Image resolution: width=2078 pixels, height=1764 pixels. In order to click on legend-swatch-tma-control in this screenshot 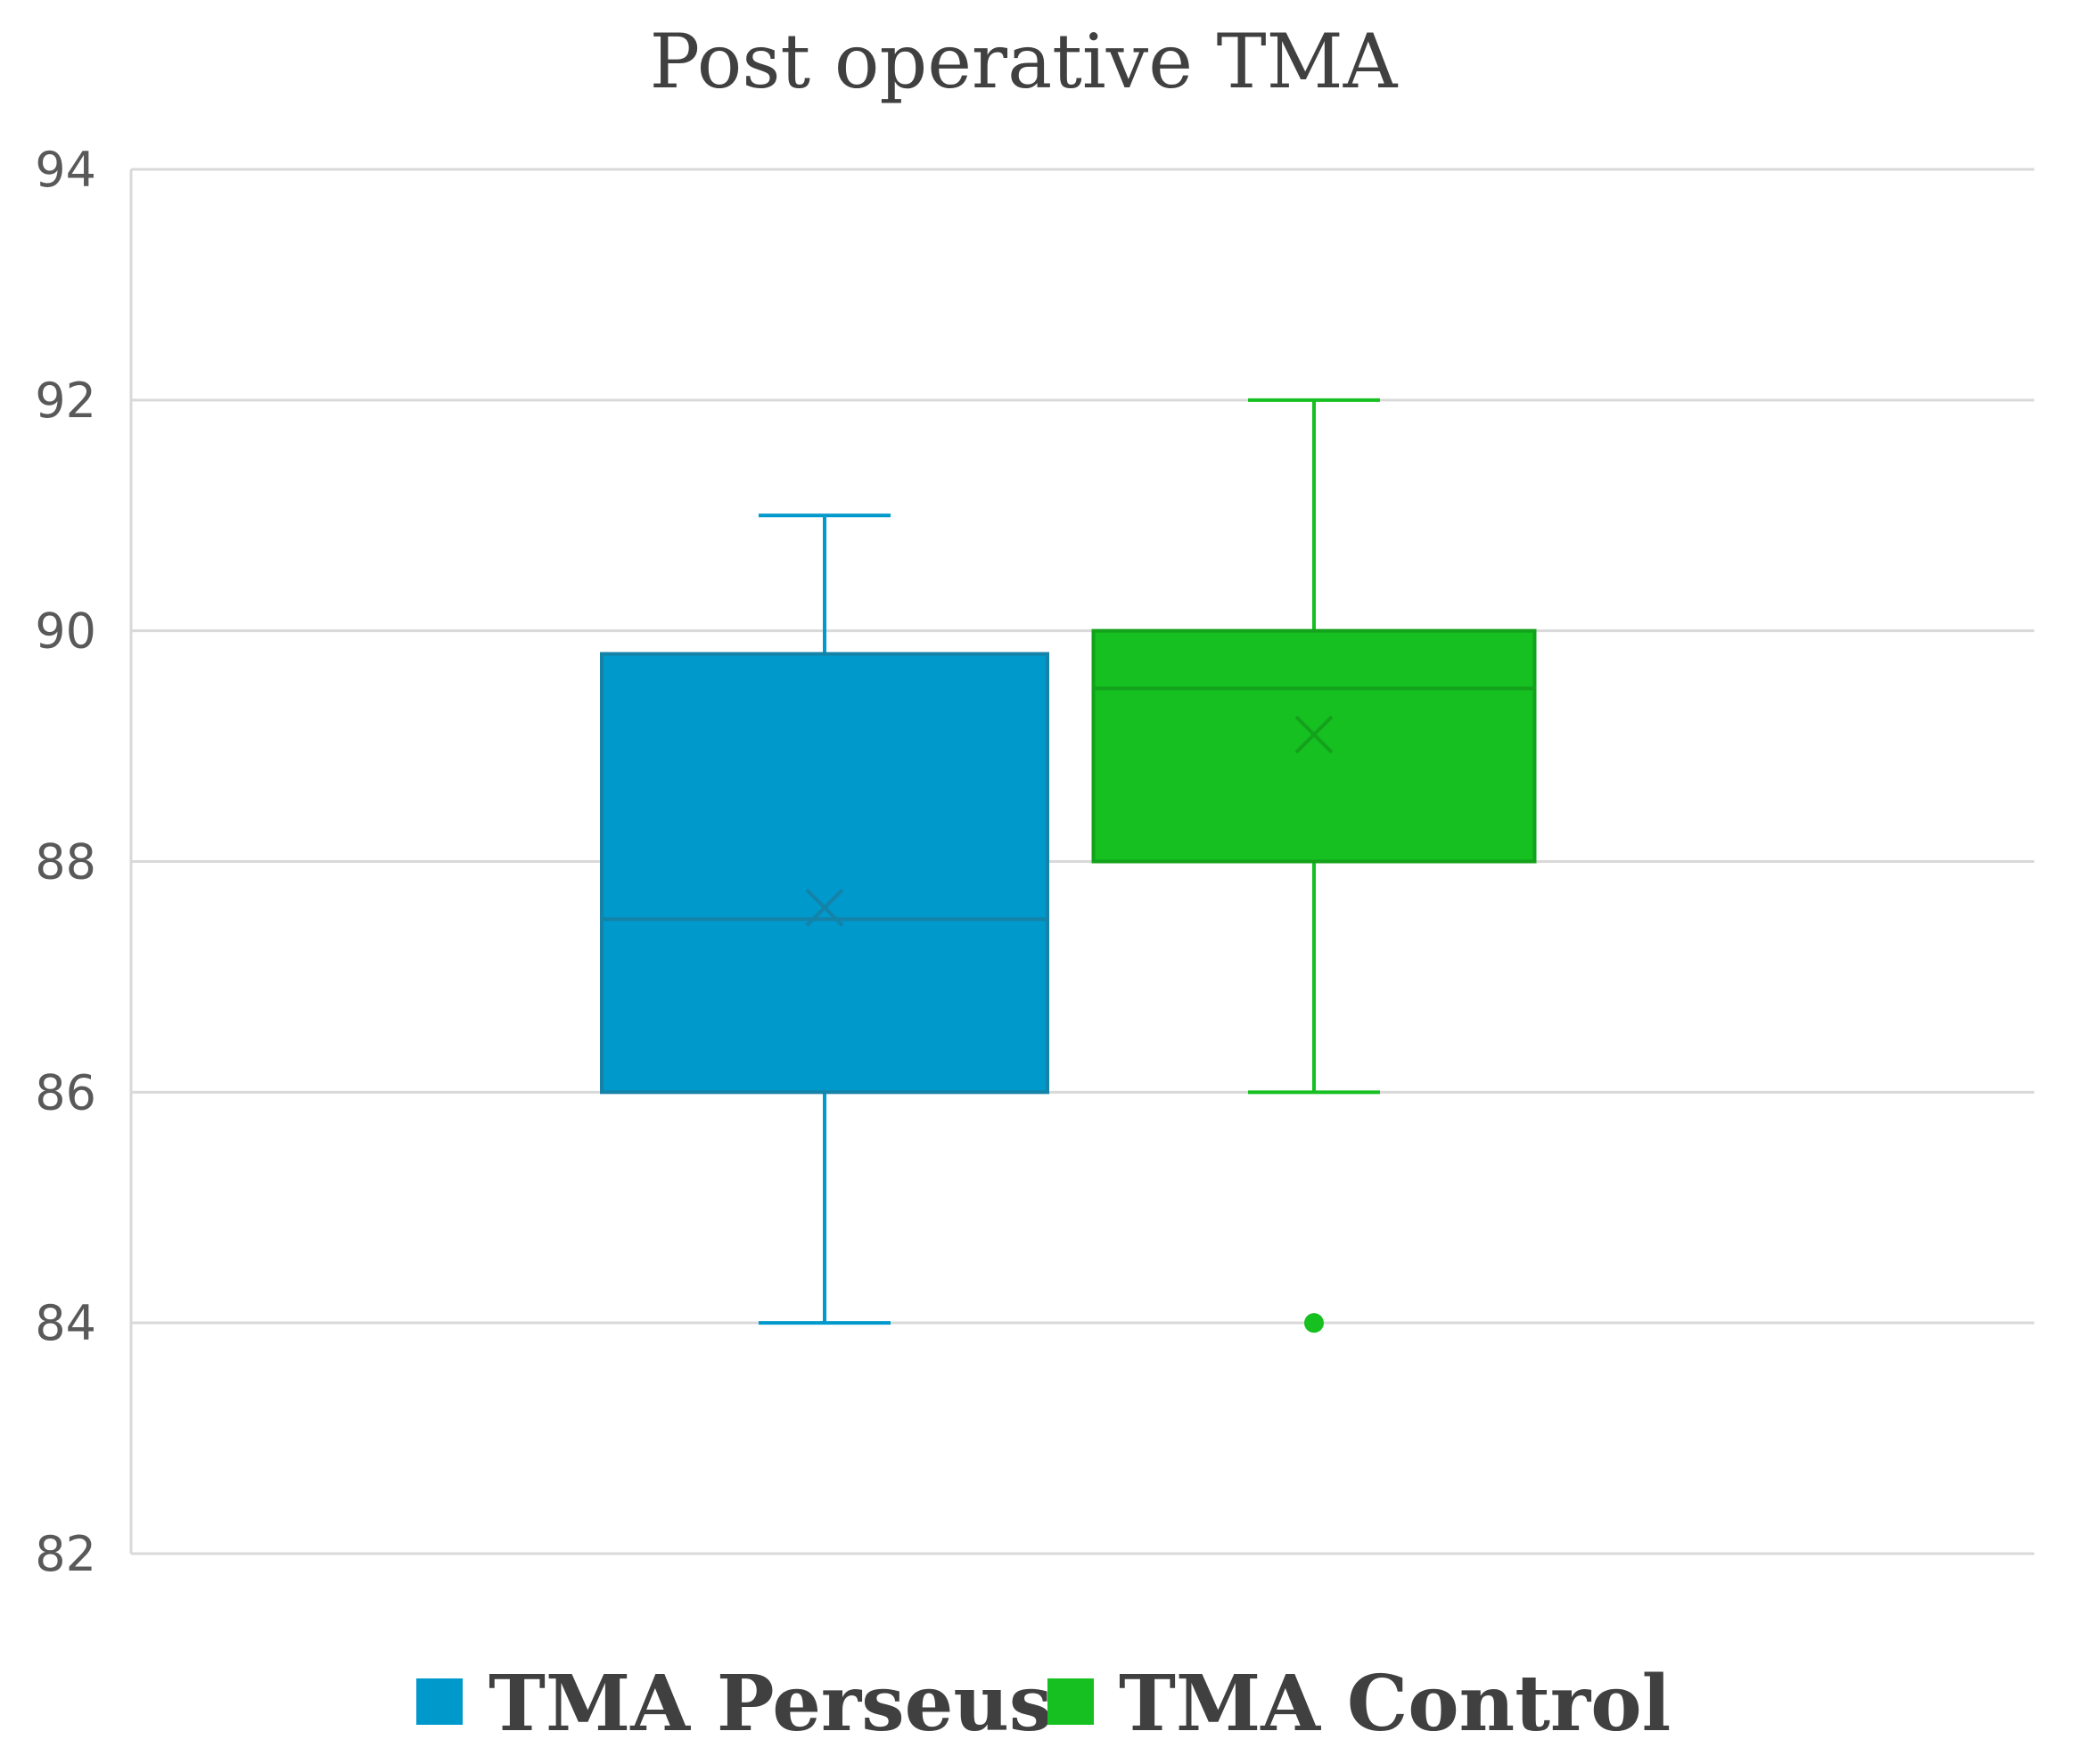, I will do `click(1070, 1701)`.